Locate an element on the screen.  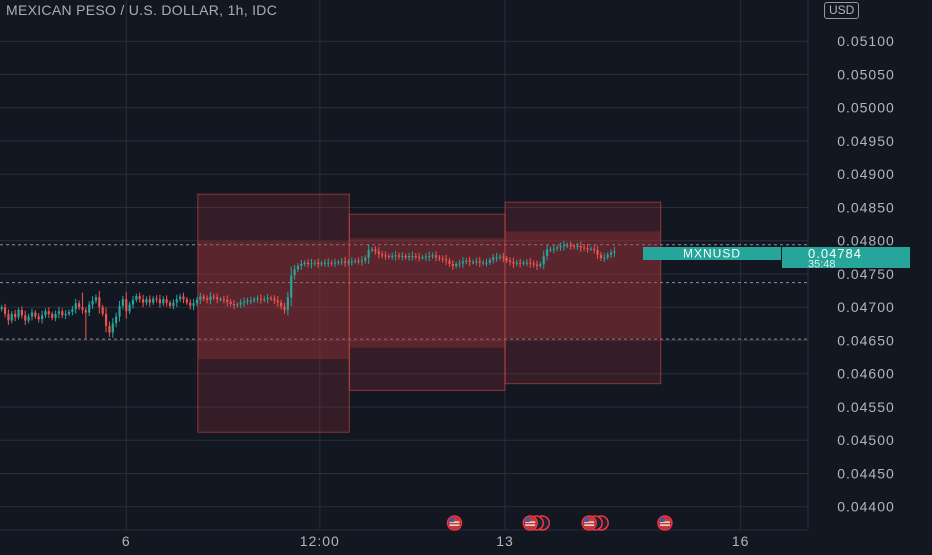
time-axis: 6 12:00 13 16 is located at coordinates (436, 541).